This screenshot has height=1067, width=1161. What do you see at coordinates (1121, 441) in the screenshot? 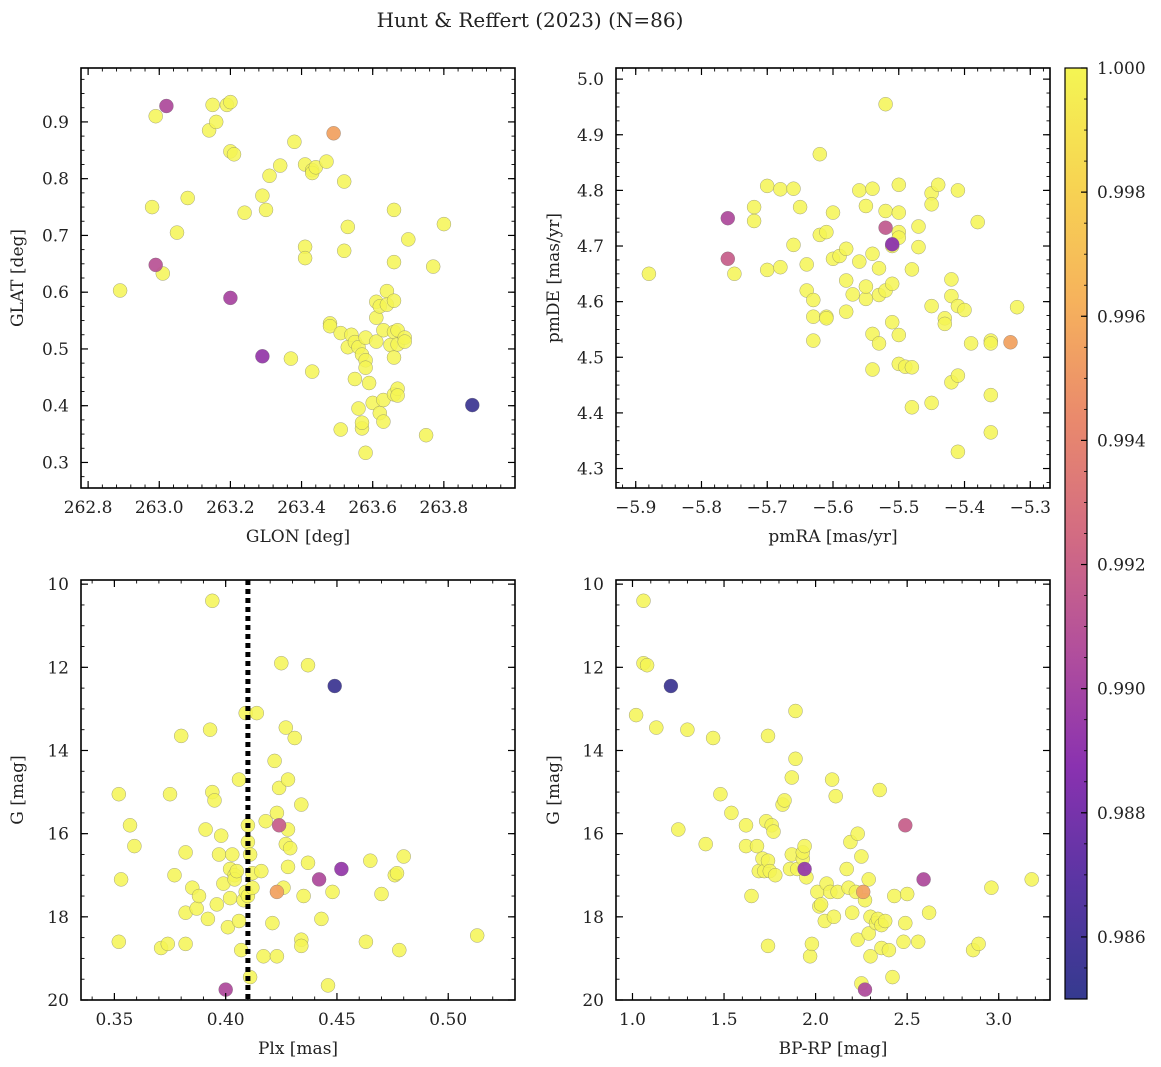
I see `colorbar-tick-label: 0.994` at bounding box center [1121, 441].